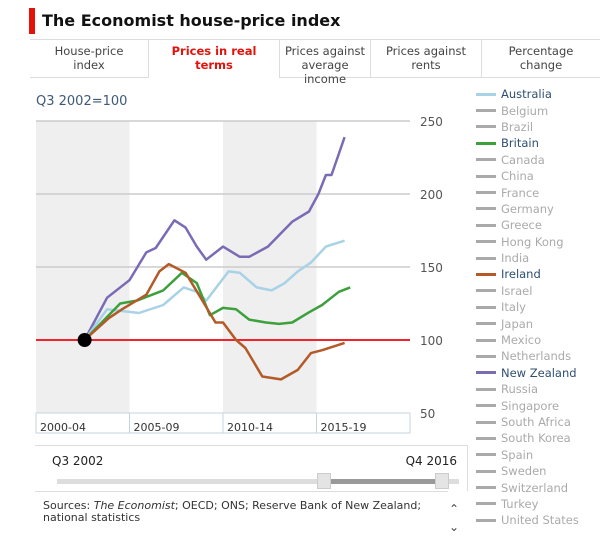 The height and width of the screenshot is (542, 600). I want to click on legend-item-spain: Spain, so click(536, 455).